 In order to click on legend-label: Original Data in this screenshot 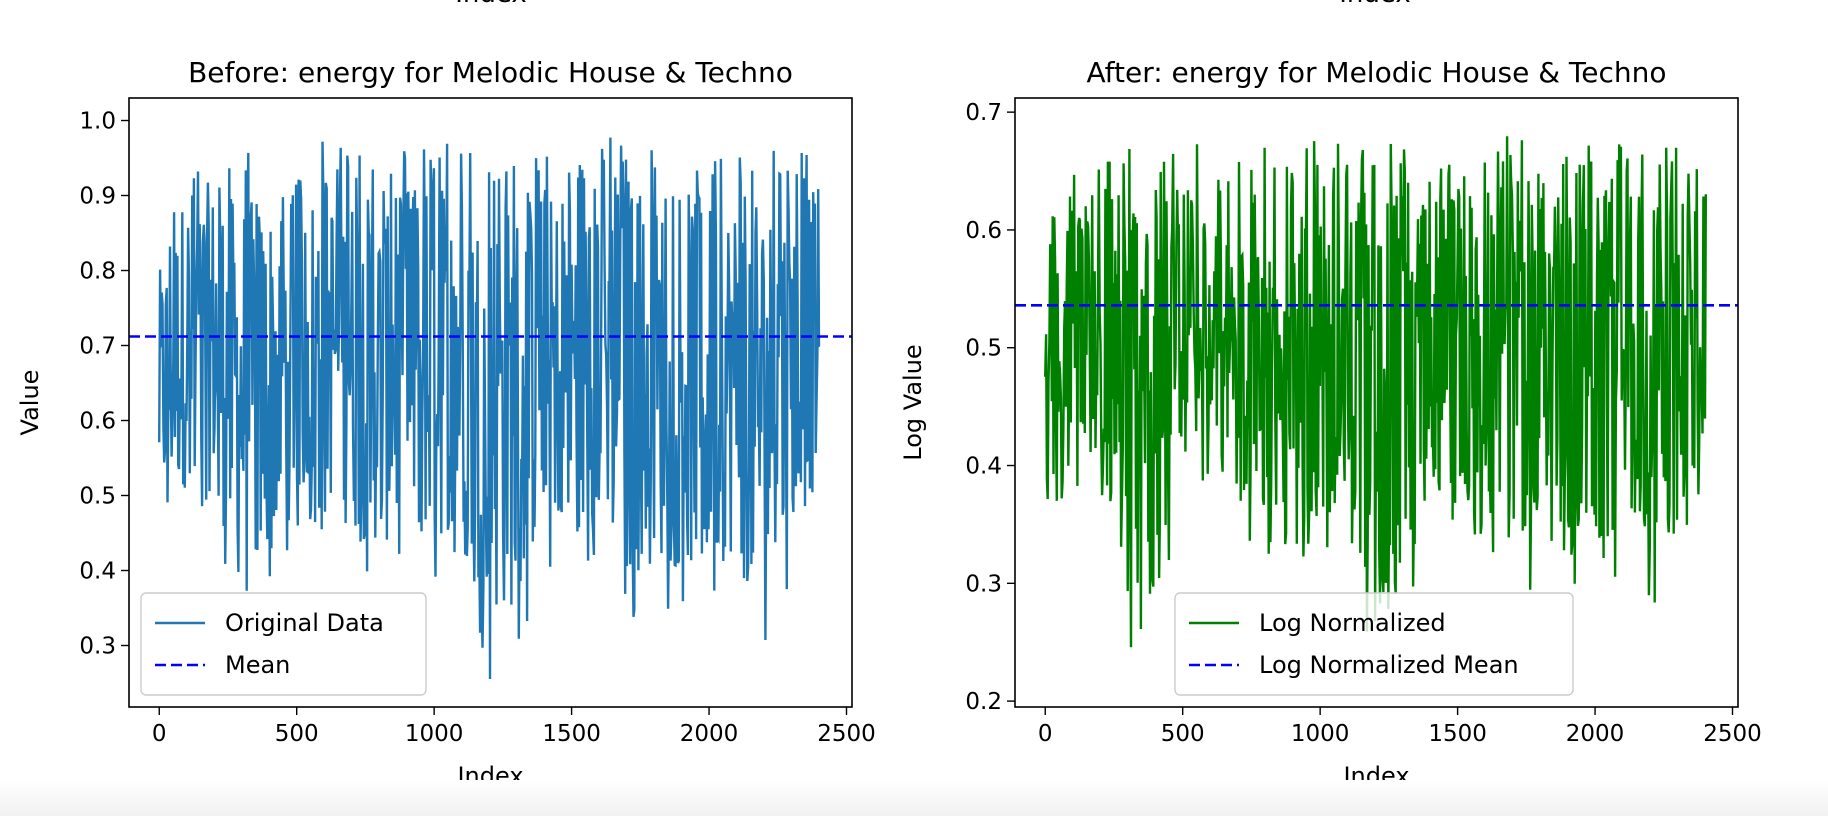, I will do `click(304, 623)`.